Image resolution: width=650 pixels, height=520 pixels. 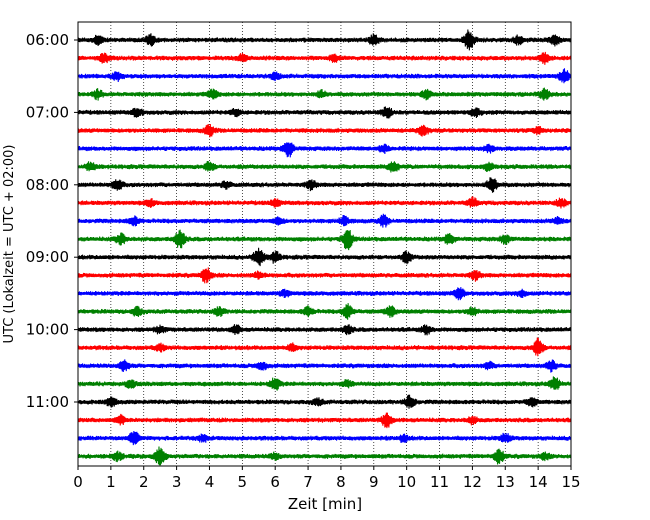 I want to click on x-tick-label: 12, so click(x=472, y=482).